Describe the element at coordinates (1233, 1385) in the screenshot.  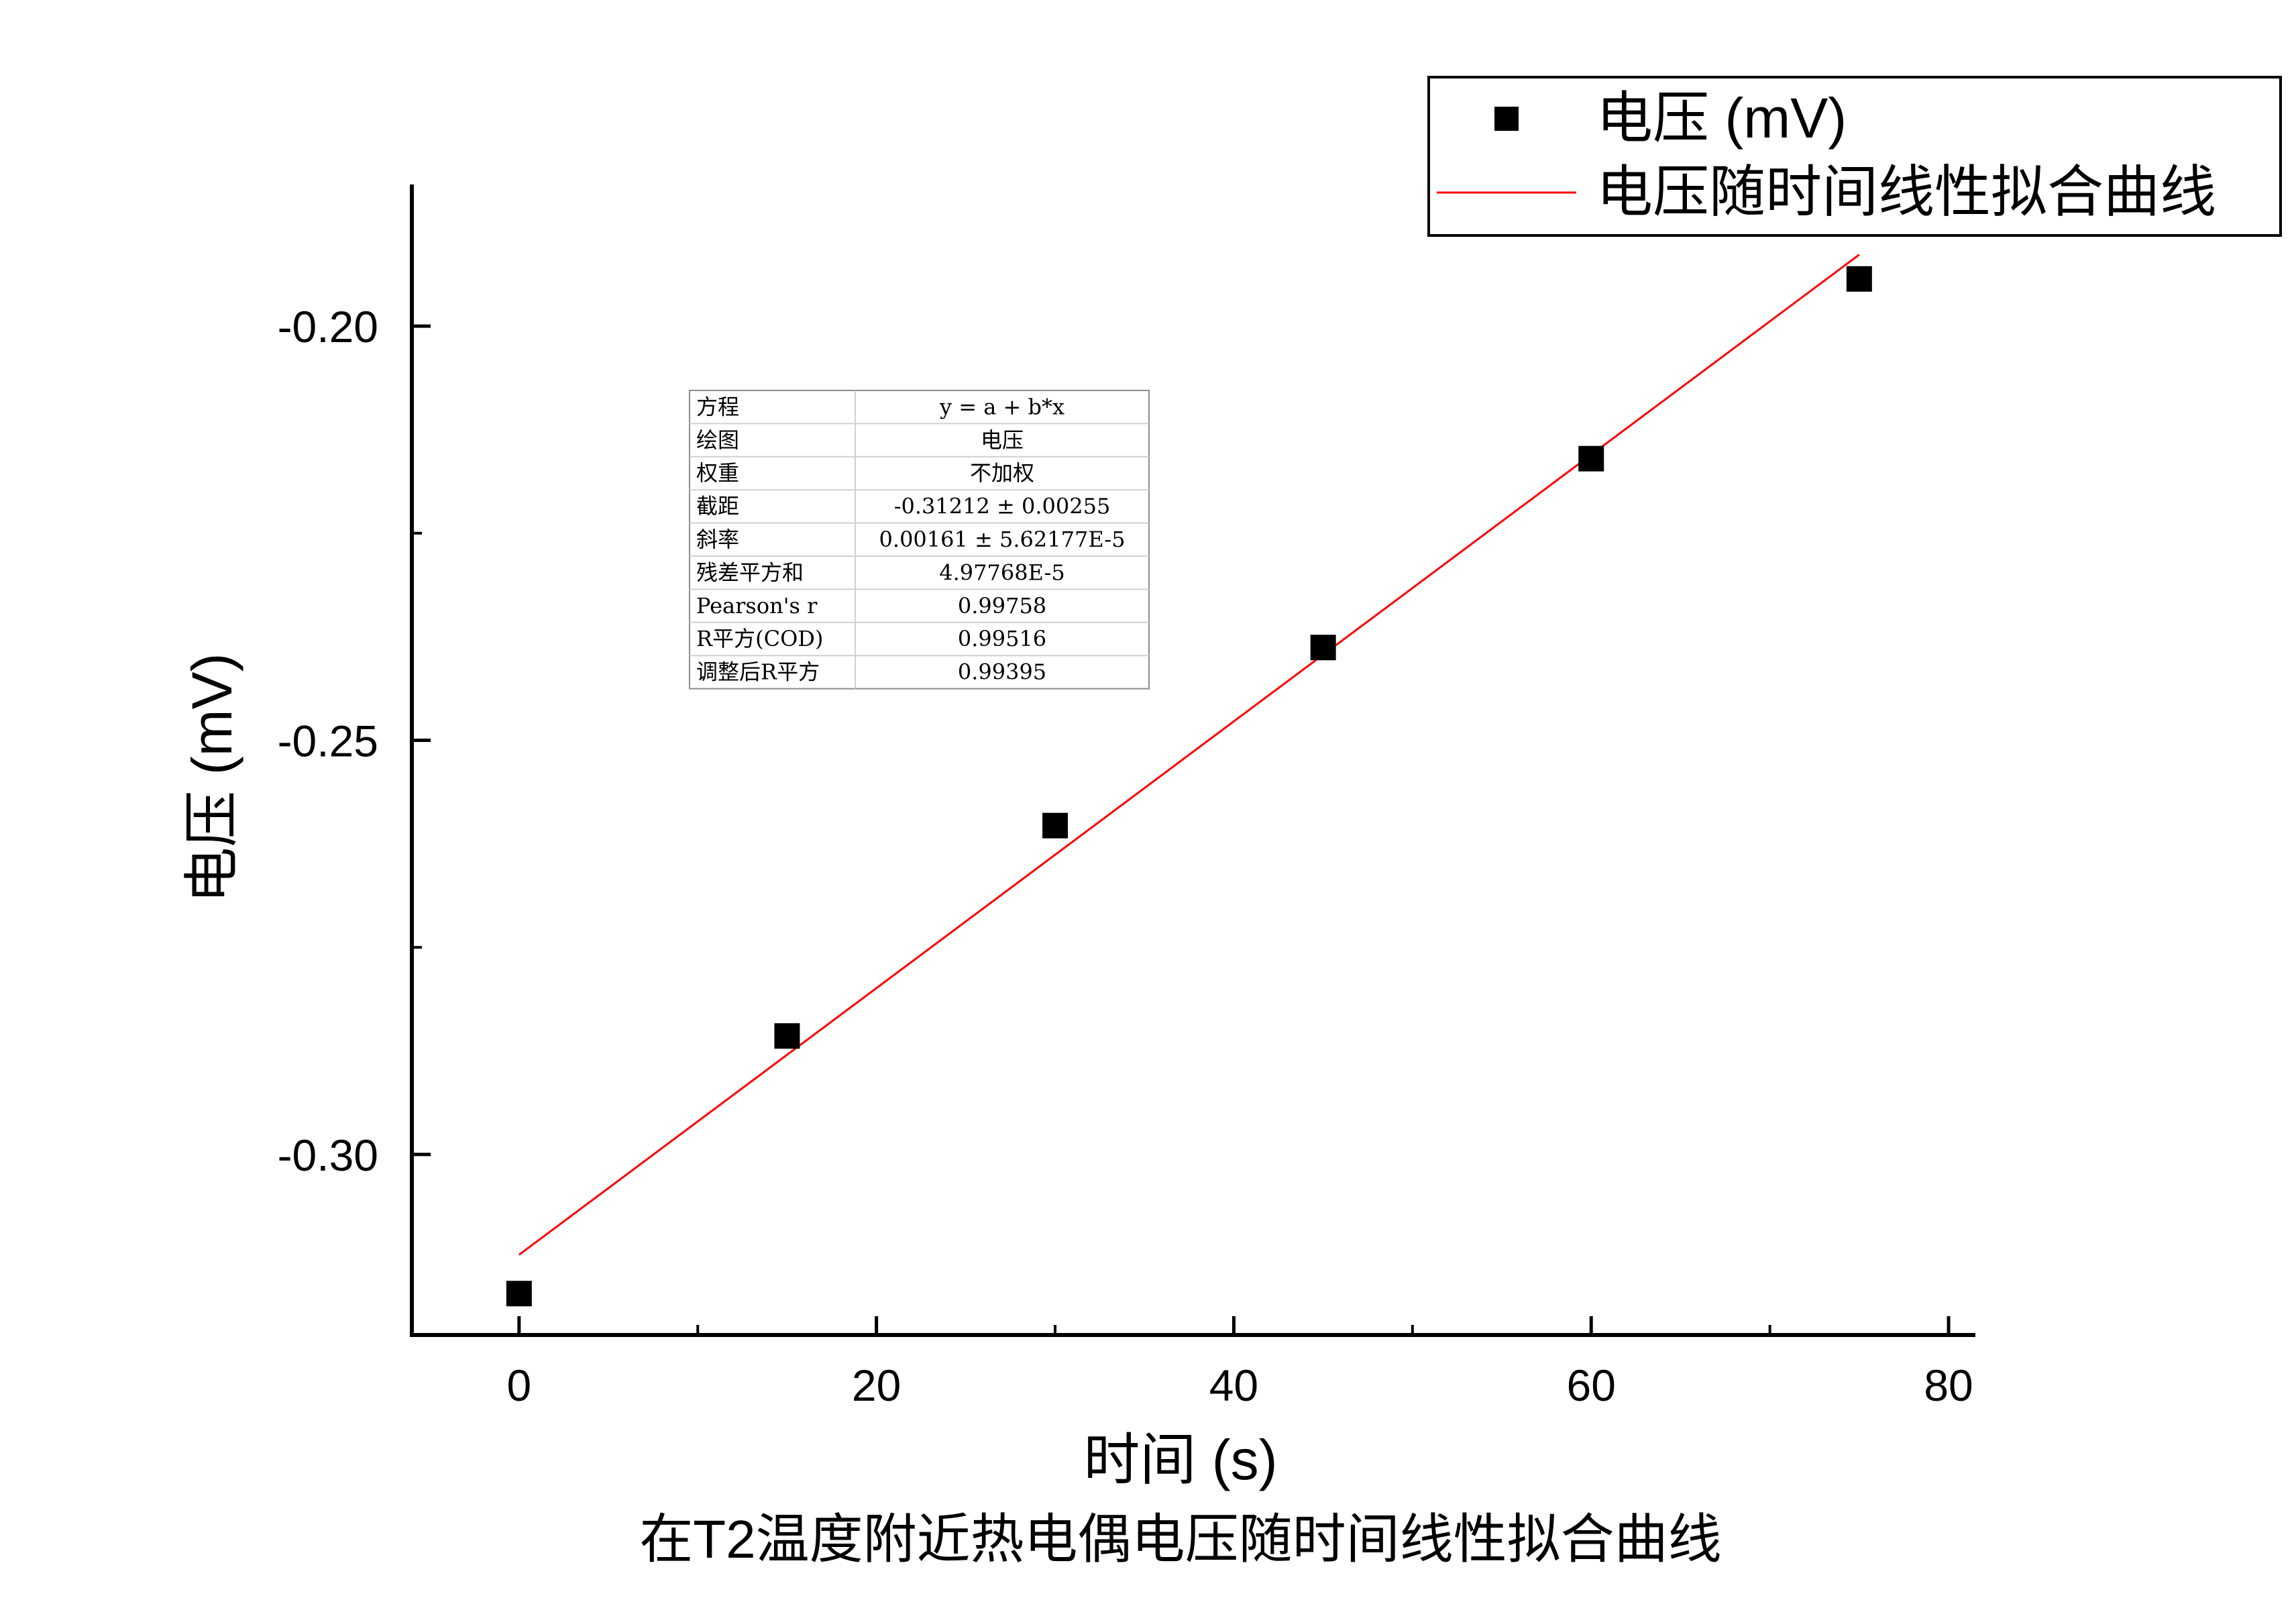
I see `x-tick-label: 40` at that location.